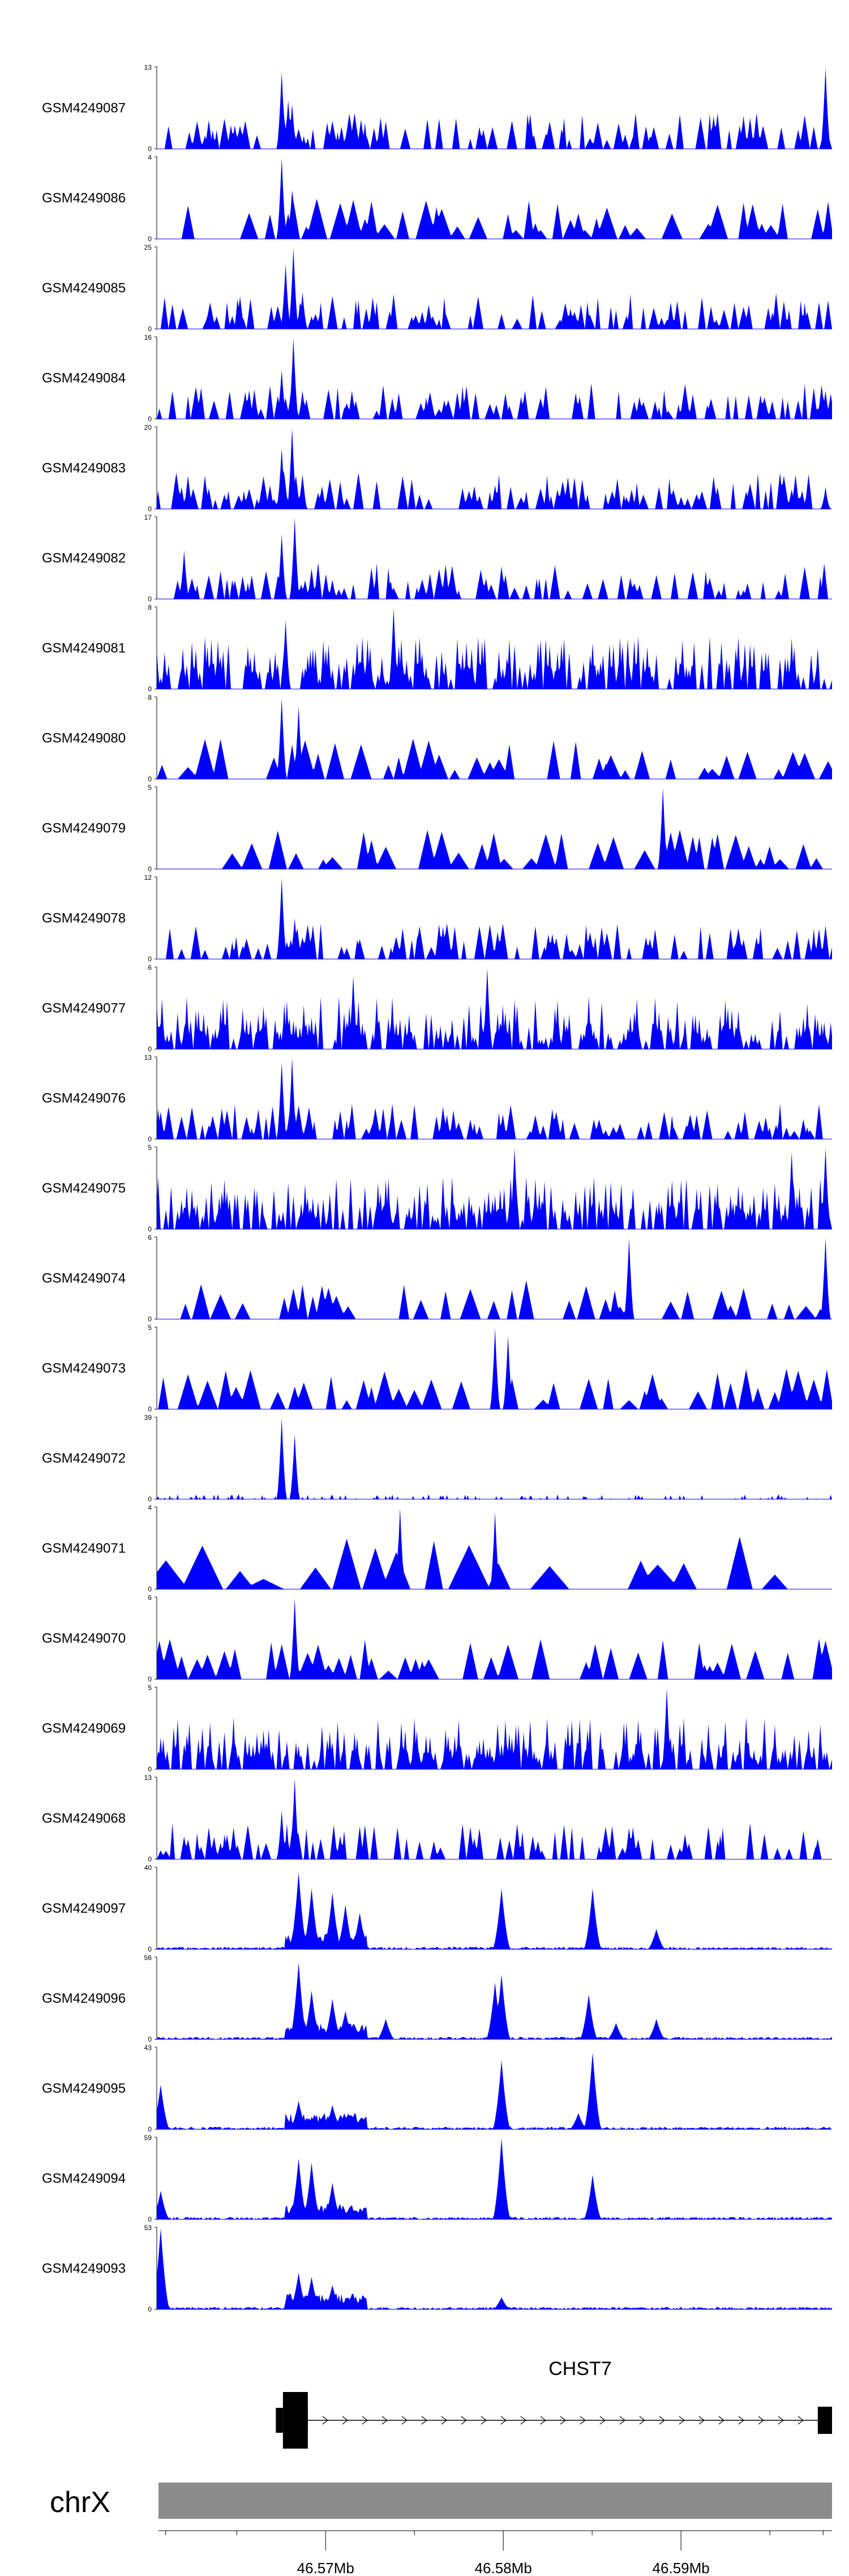 The width and height of the screenshot is (849, 2576). What do you see at coordinates (437, 1008) in the screenshot?
I see `track-GSM4249077: GSM4249077 6 0` at bounding box center [437, 1008].